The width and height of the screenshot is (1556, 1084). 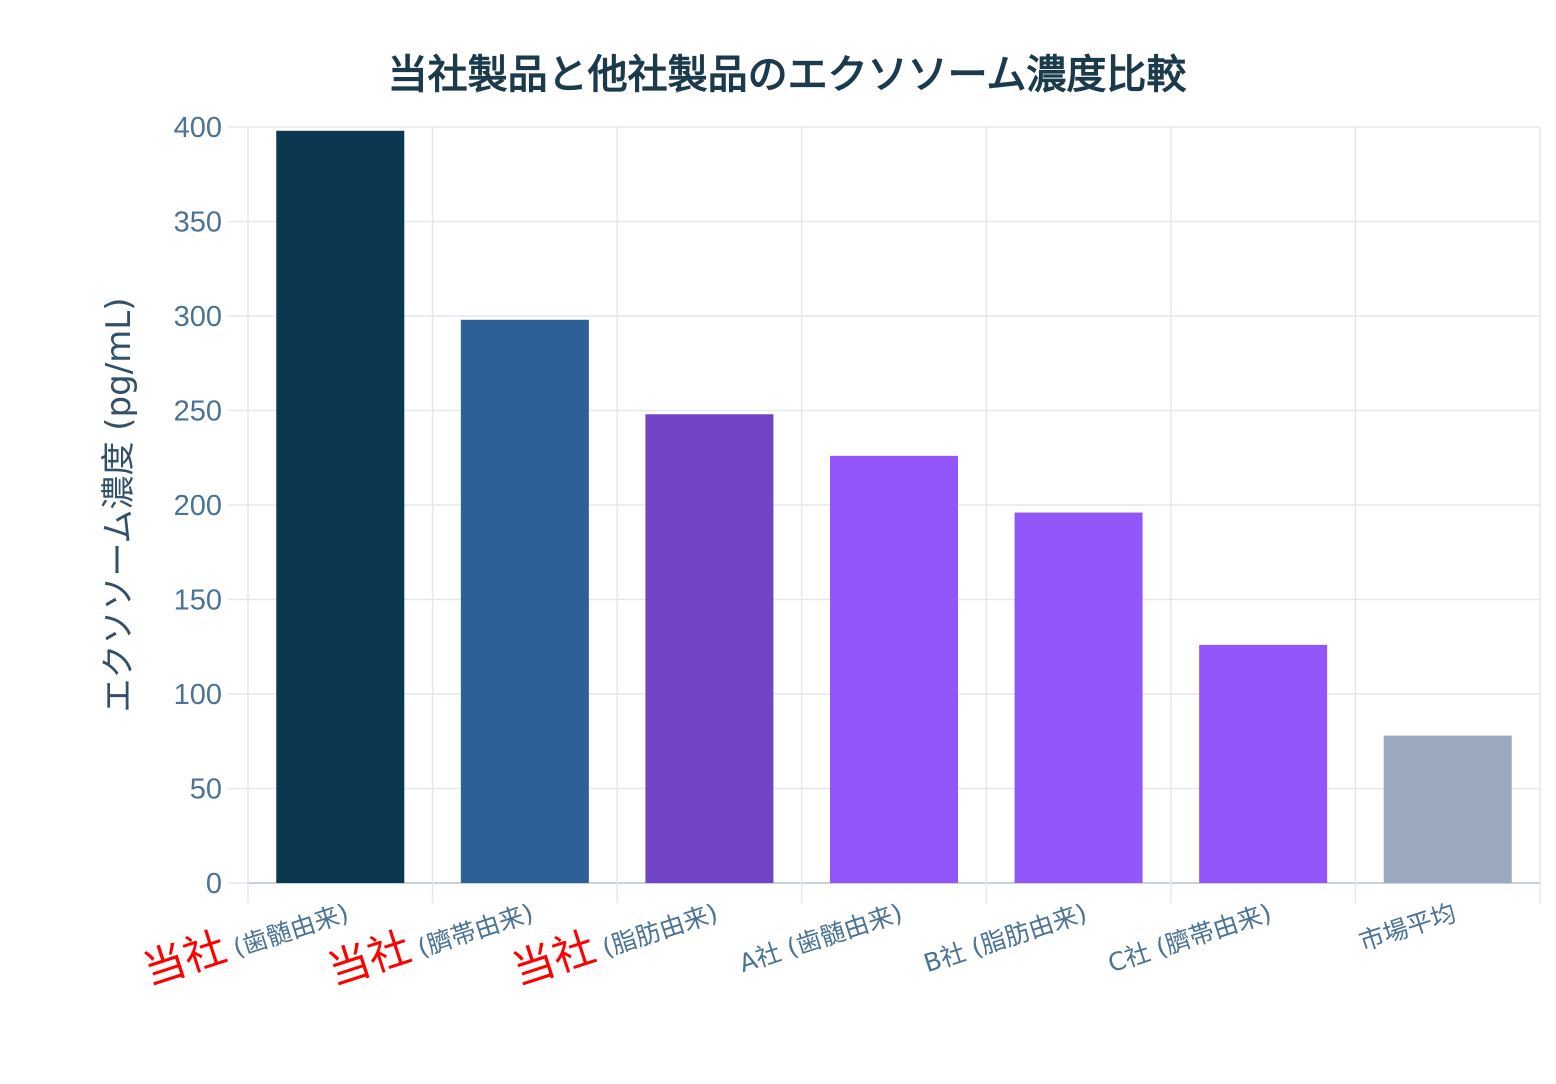 I want to click on x-tick-text: C社 (臍帯由来), so click(x=1189, y=938).